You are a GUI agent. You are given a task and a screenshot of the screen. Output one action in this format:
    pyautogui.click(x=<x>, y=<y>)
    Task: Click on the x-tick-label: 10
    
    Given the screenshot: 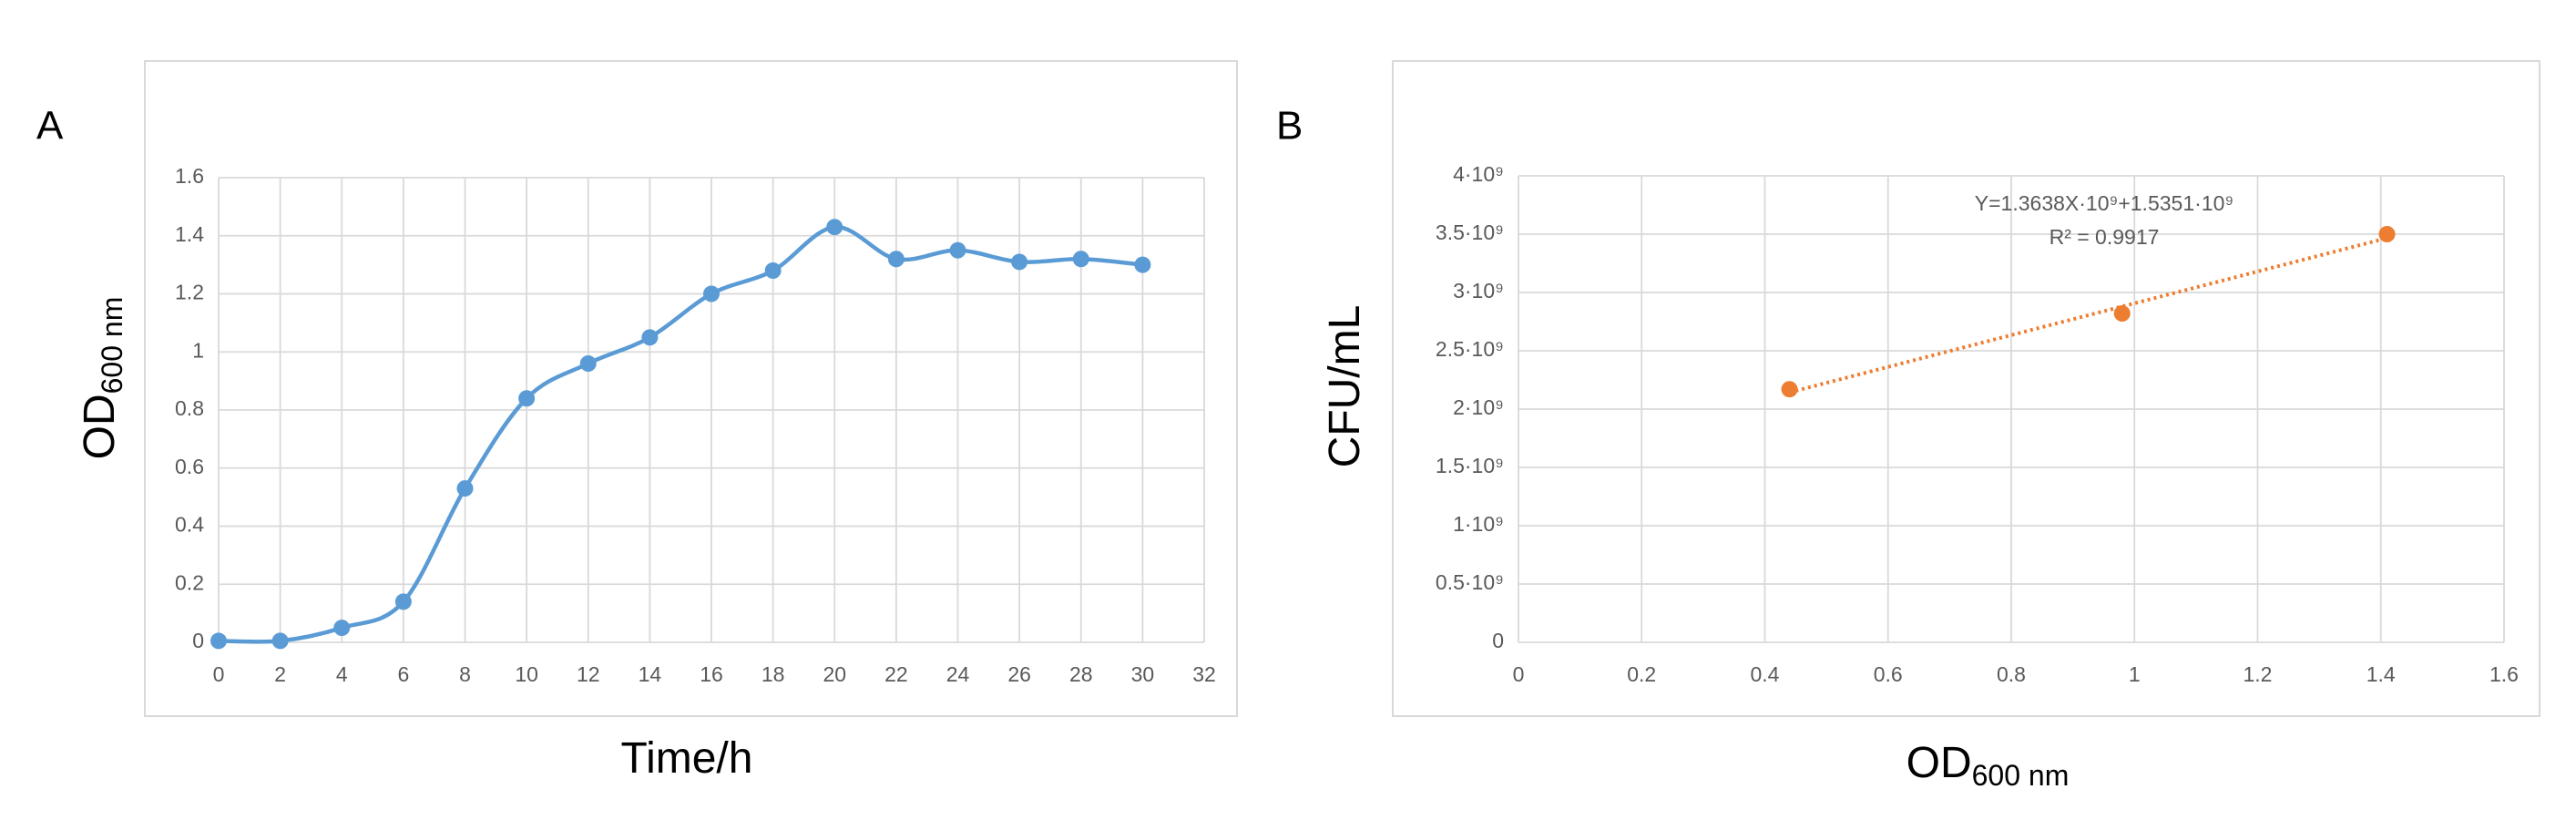 What is the action you would take?
    pyautogui.click(x=527, y=674)
    